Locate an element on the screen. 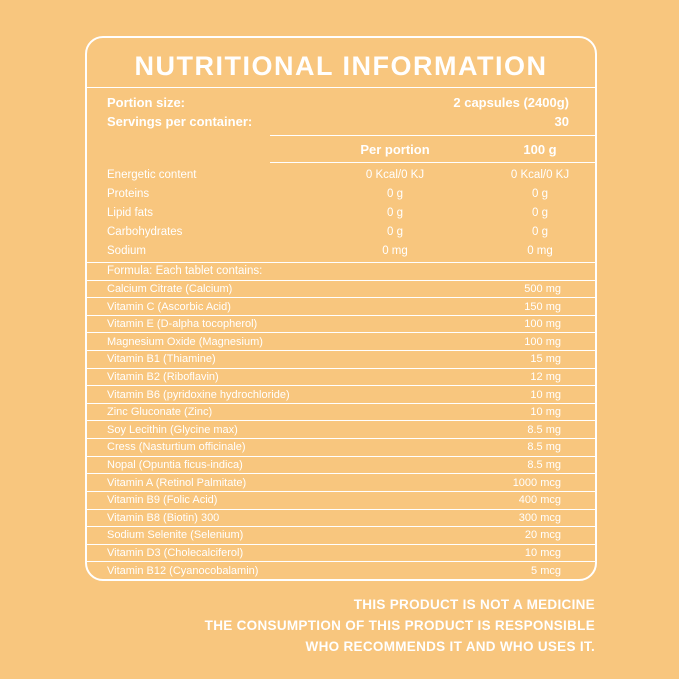  list-item: Calcium Citrate (Calcium) 500 mg is located at coordinates (341, 288).